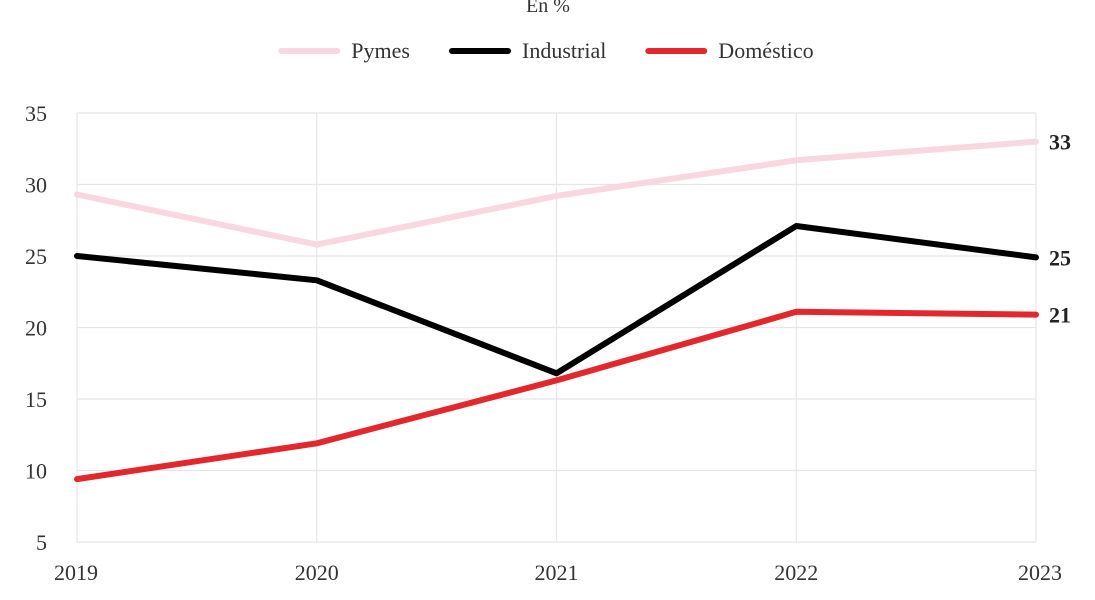 The image size is (1095, 600). I want to click on y-axis: 5 10 15 20 25 30 35, so click(36, 328).